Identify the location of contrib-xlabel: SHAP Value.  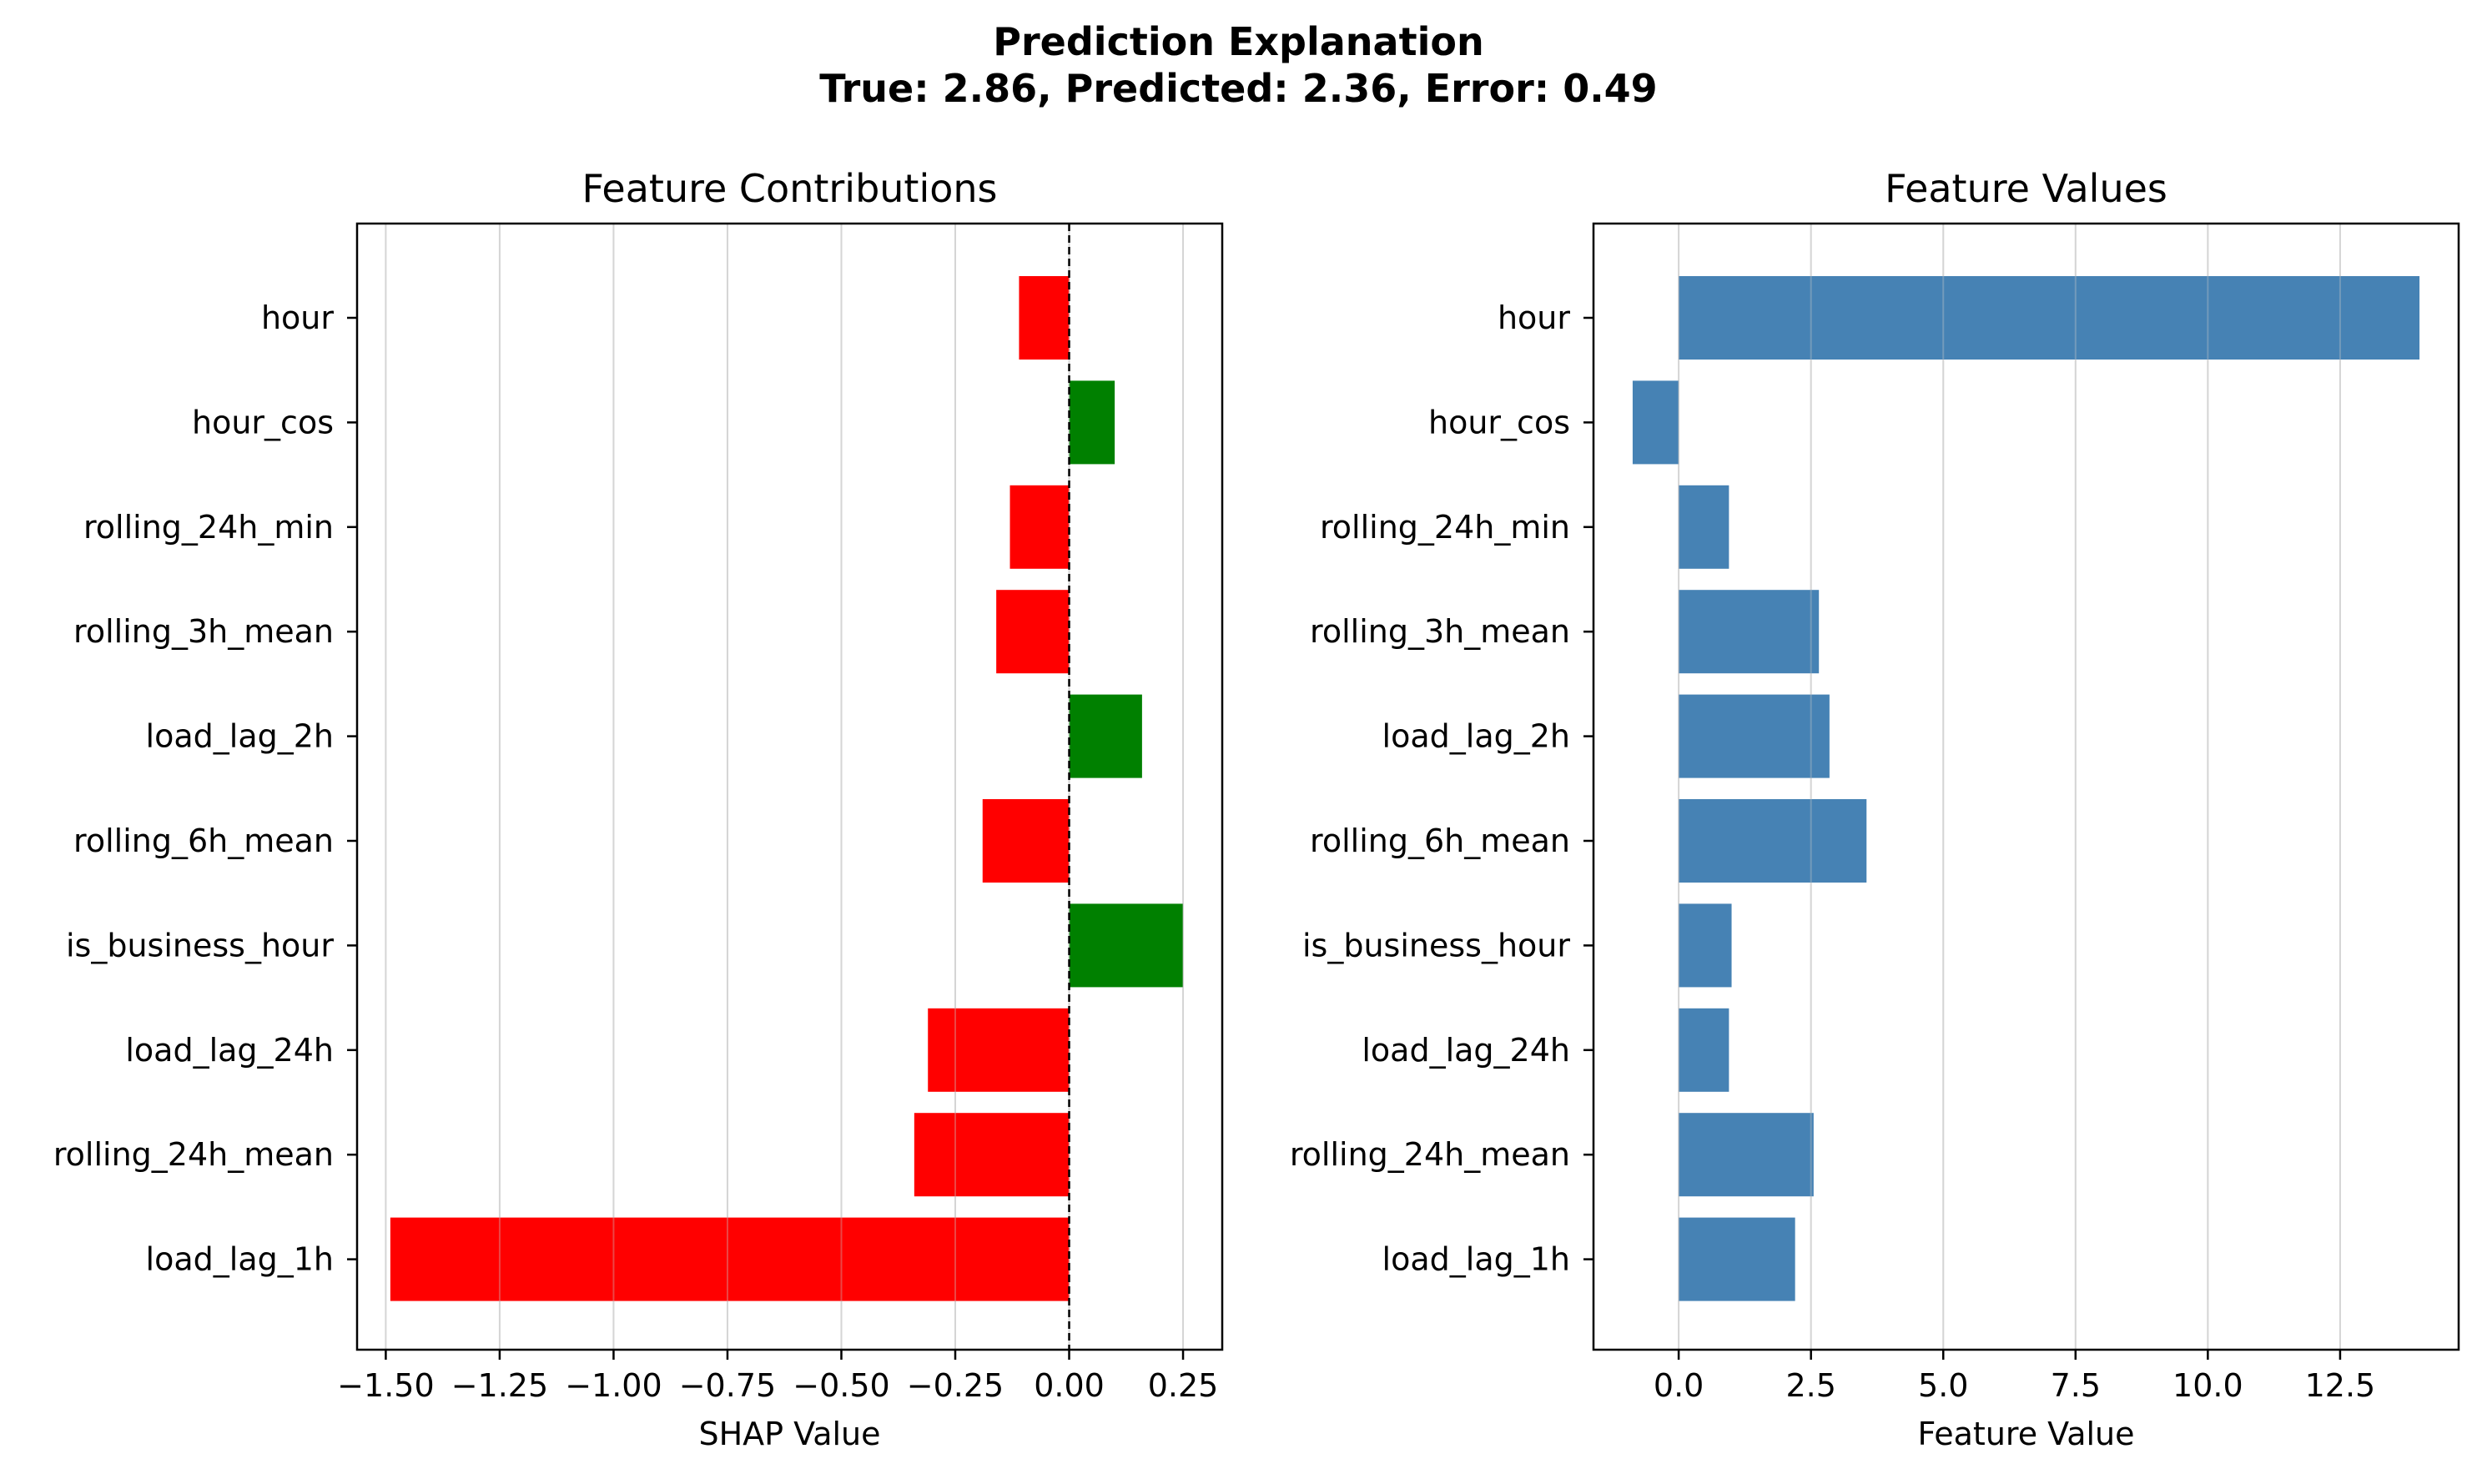
(789, 1434).